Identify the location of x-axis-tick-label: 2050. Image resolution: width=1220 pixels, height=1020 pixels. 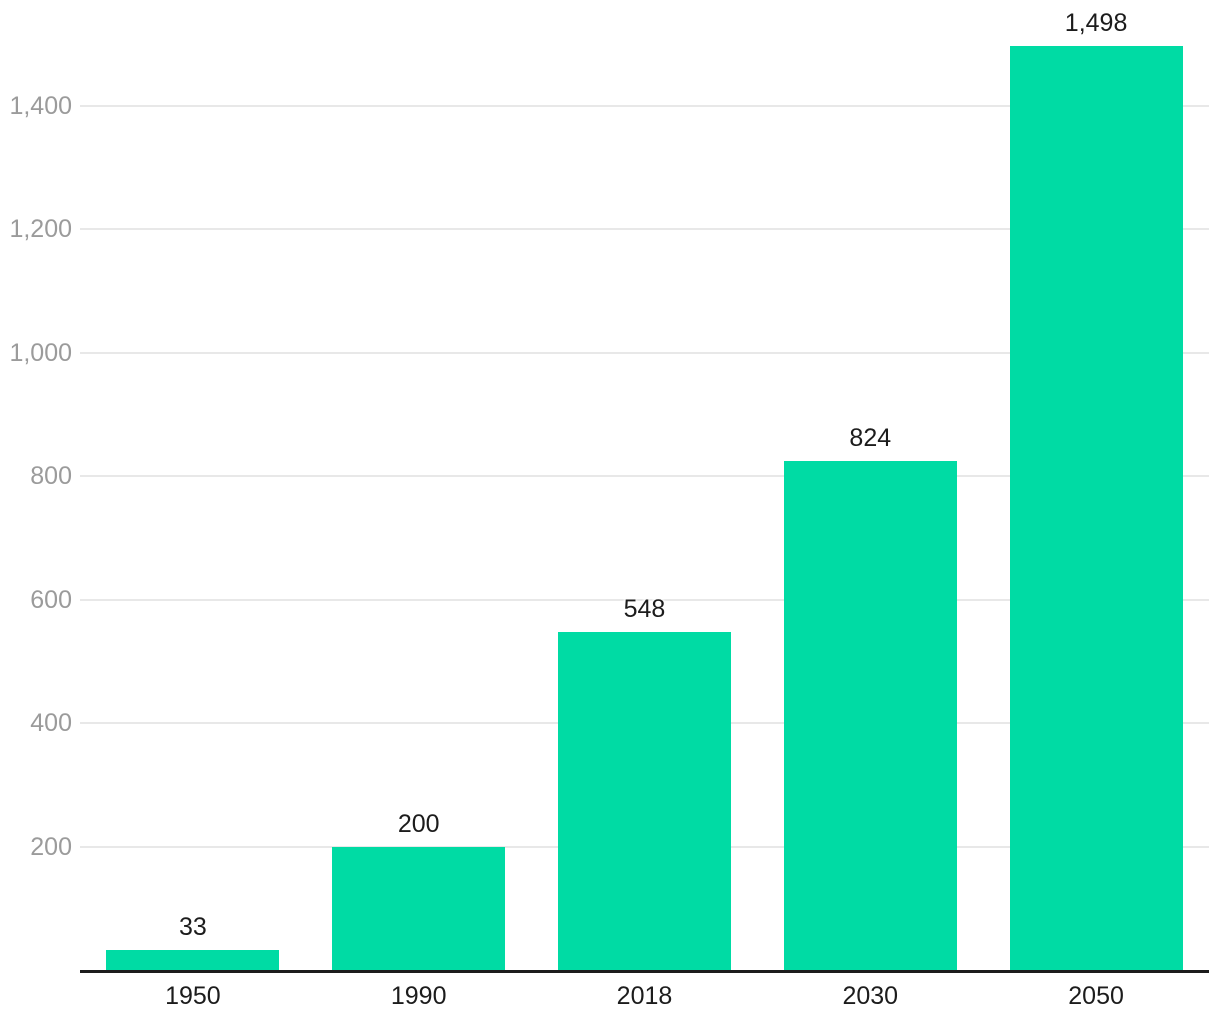
(1096, 996).